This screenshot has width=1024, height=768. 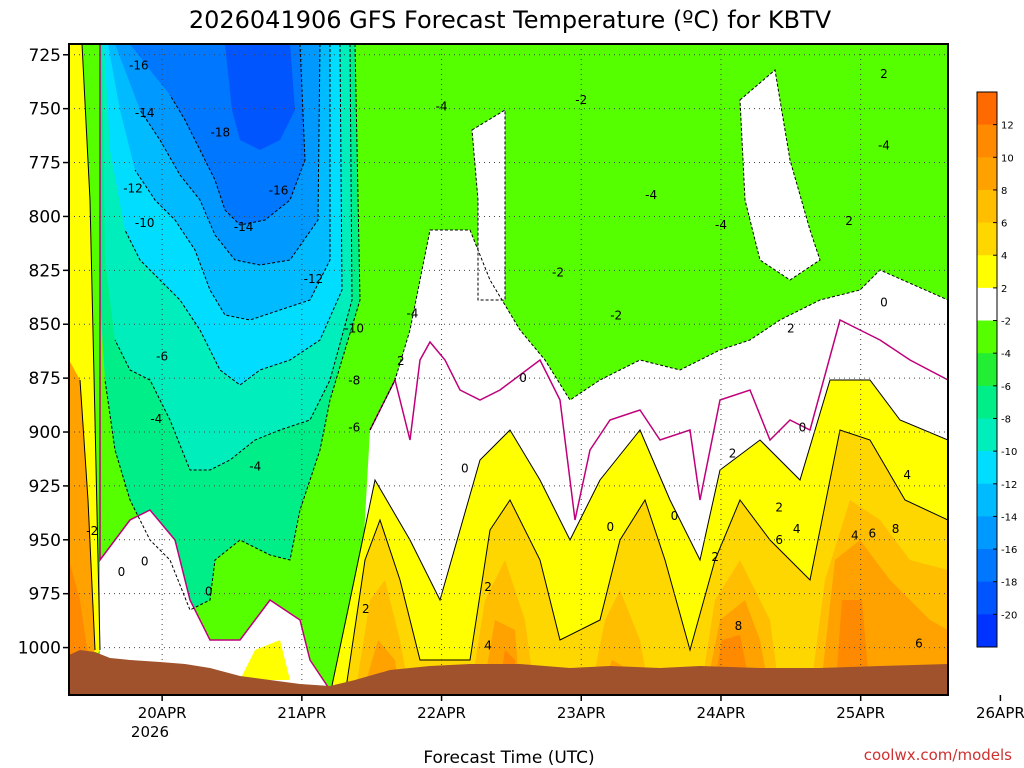 I want to click on colorbar-tick-label: 10, so click(x=1007, y=158).